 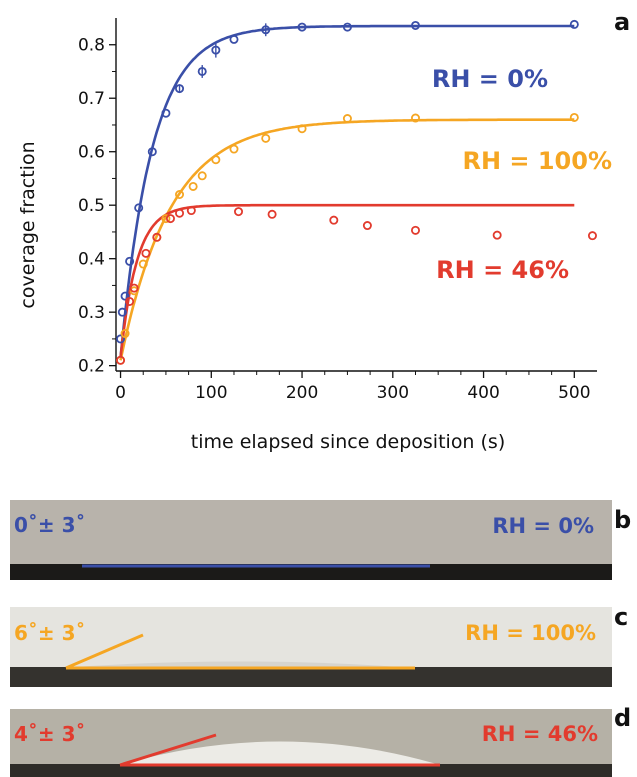 What do you see at coordinates (311, 540) in the screenshot?
I see `photo-panel-b: 0˚± 3˚ RH = 0%` at bounding box center [311, 540].